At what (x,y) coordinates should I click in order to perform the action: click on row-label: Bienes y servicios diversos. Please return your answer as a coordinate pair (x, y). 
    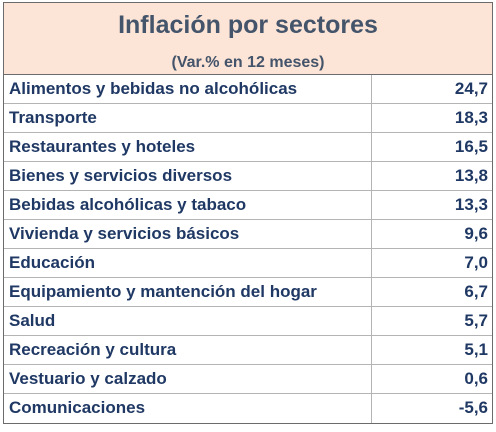
    Looking at the image, I should click on (188, 176).